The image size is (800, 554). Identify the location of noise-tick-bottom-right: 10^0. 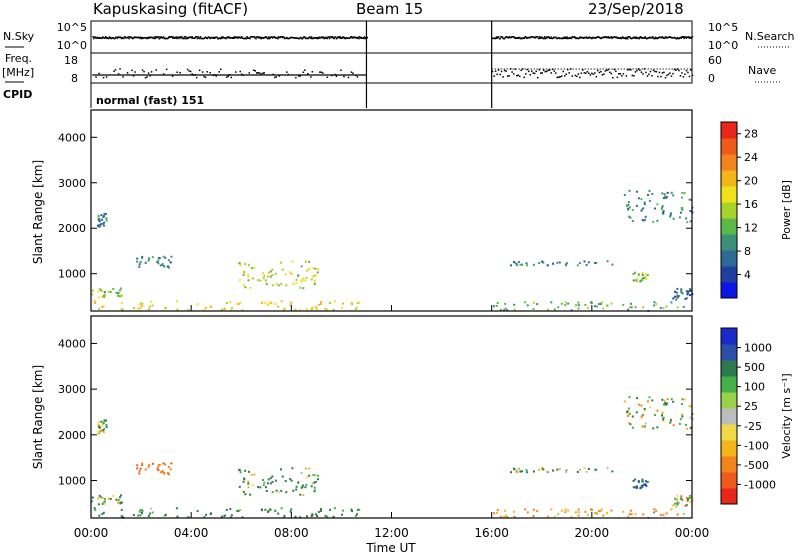
(723, 45).